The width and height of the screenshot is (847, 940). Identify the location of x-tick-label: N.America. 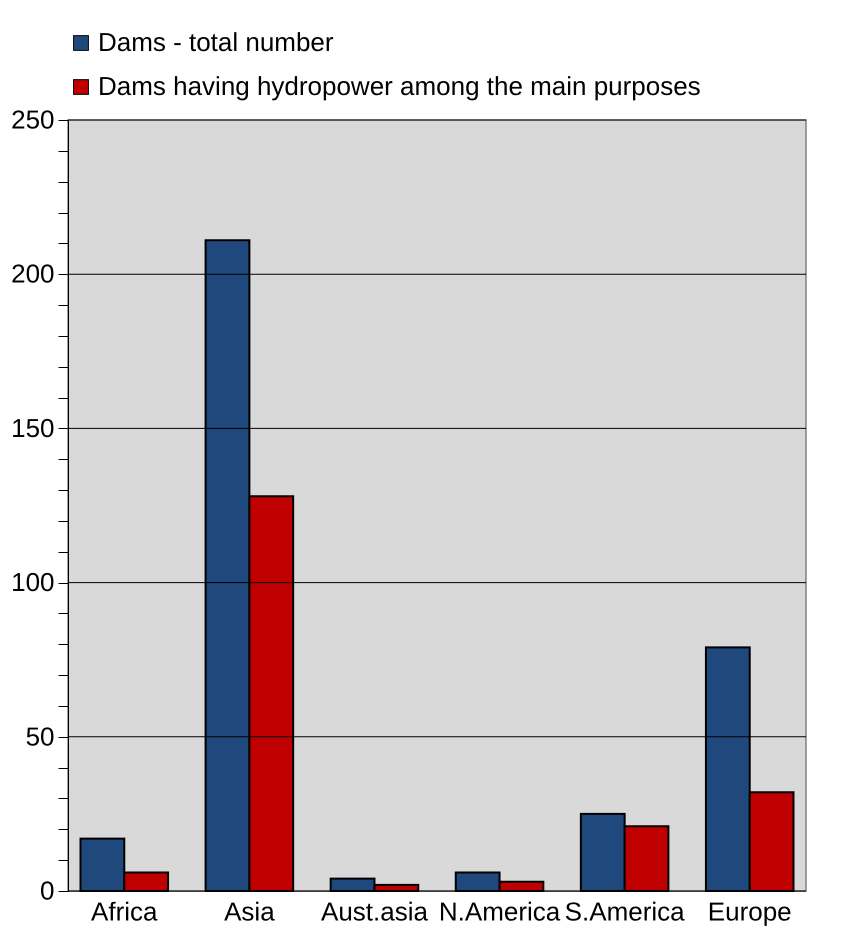
(499, 911).